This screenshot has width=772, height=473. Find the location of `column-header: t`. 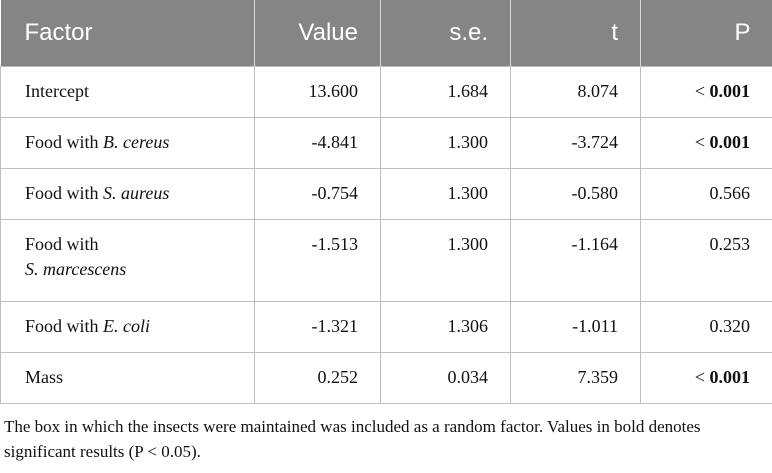

column-header: t is located at coordinates (575, 33).